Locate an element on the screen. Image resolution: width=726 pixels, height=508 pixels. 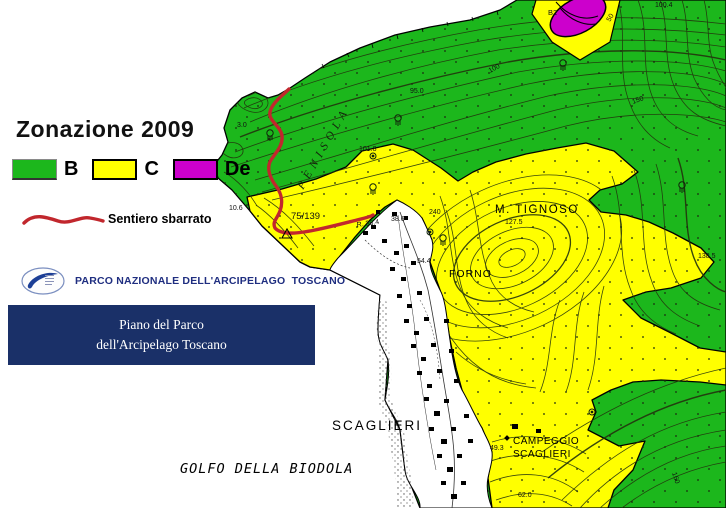
svg-text: 75/139 is located at coordinates (305, 216).